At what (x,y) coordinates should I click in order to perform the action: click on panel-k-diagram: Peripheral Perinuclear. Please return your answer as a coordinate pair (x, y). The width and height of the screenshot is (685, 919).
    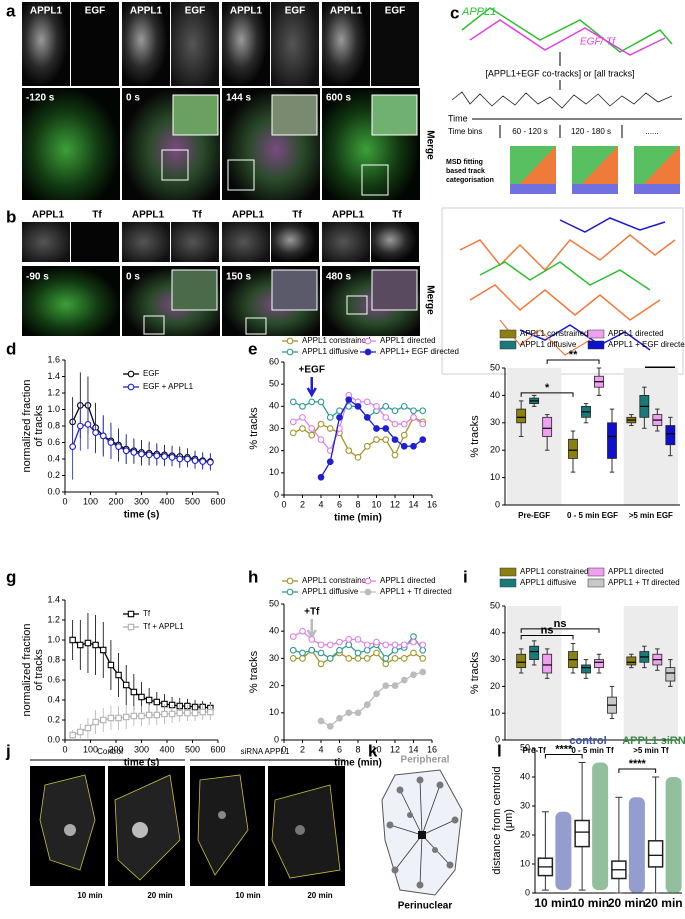
    Looking at the image, I should click on (422, 833).